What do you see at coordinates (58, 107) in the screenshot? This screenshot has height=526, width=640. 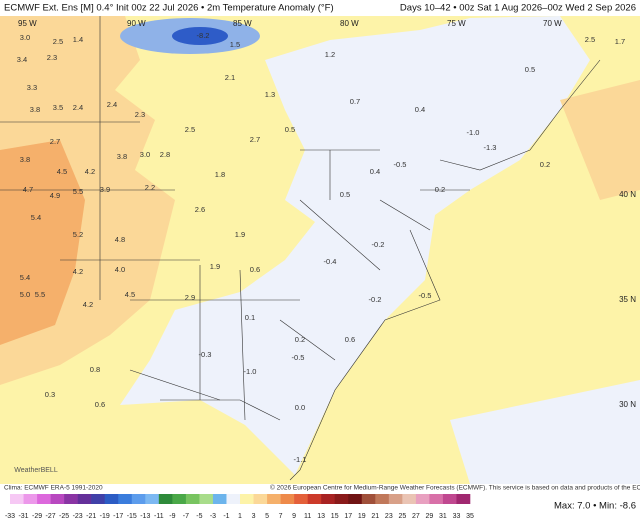 I see `anomaly-label: 3.5` at bounding box center [58, 107].